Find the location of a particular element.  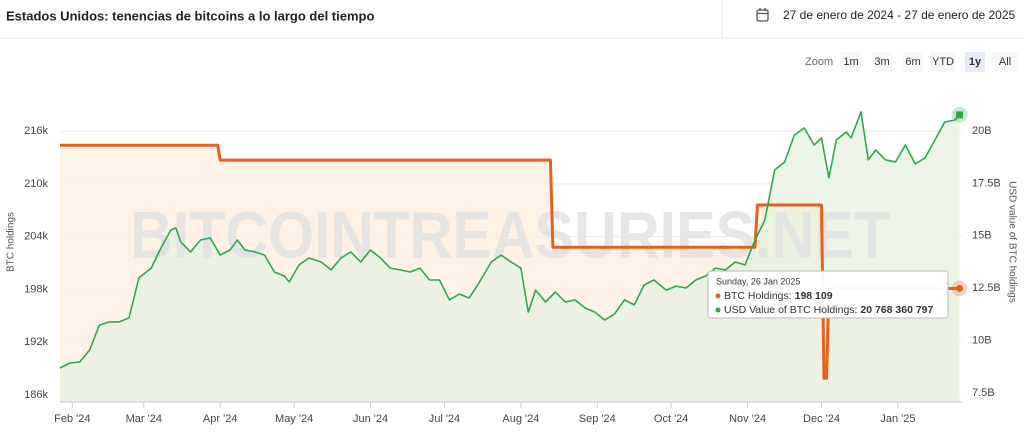

zoom-buttons: 1m 3m 6m YTD 1y All is located at coordinates (929, 62).